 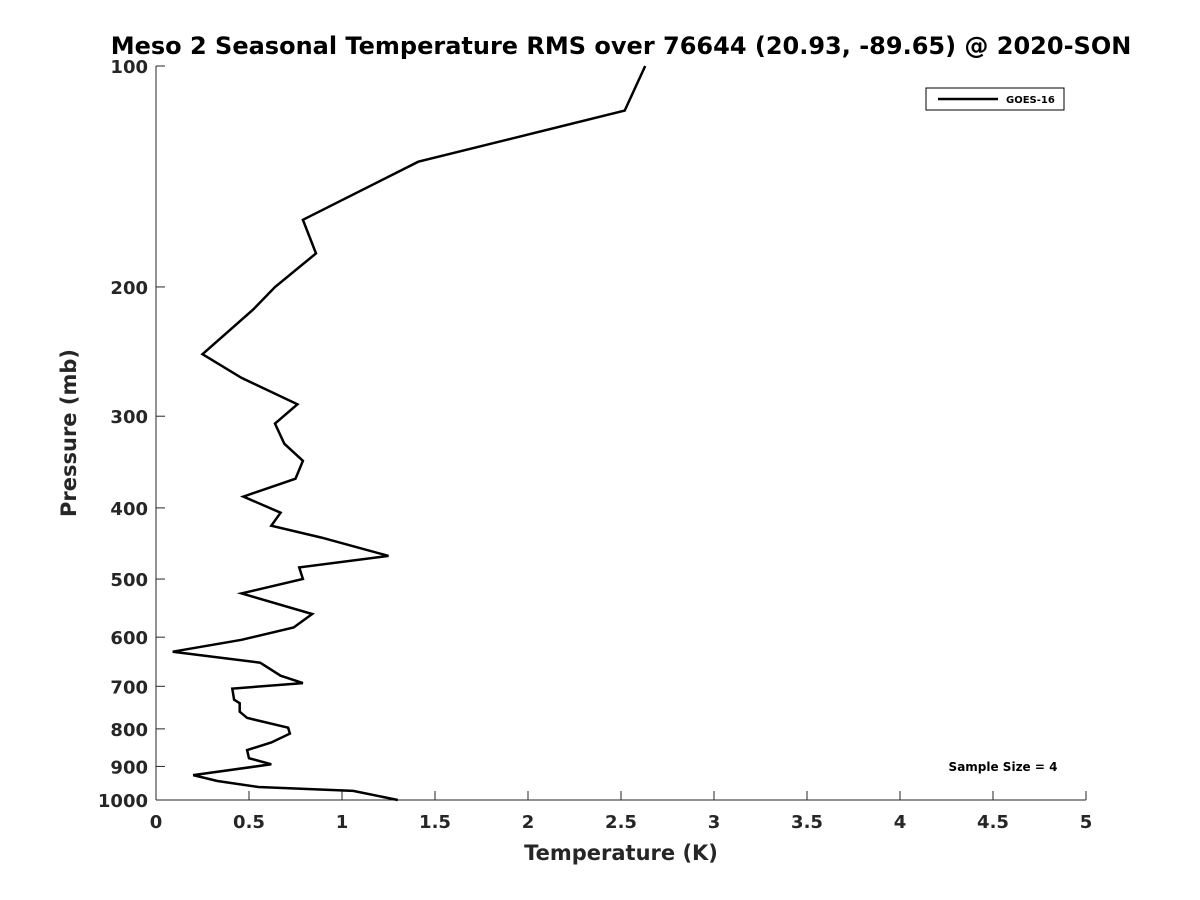 I want to click on y-tick-label: 600, so click(x=129, y=638).